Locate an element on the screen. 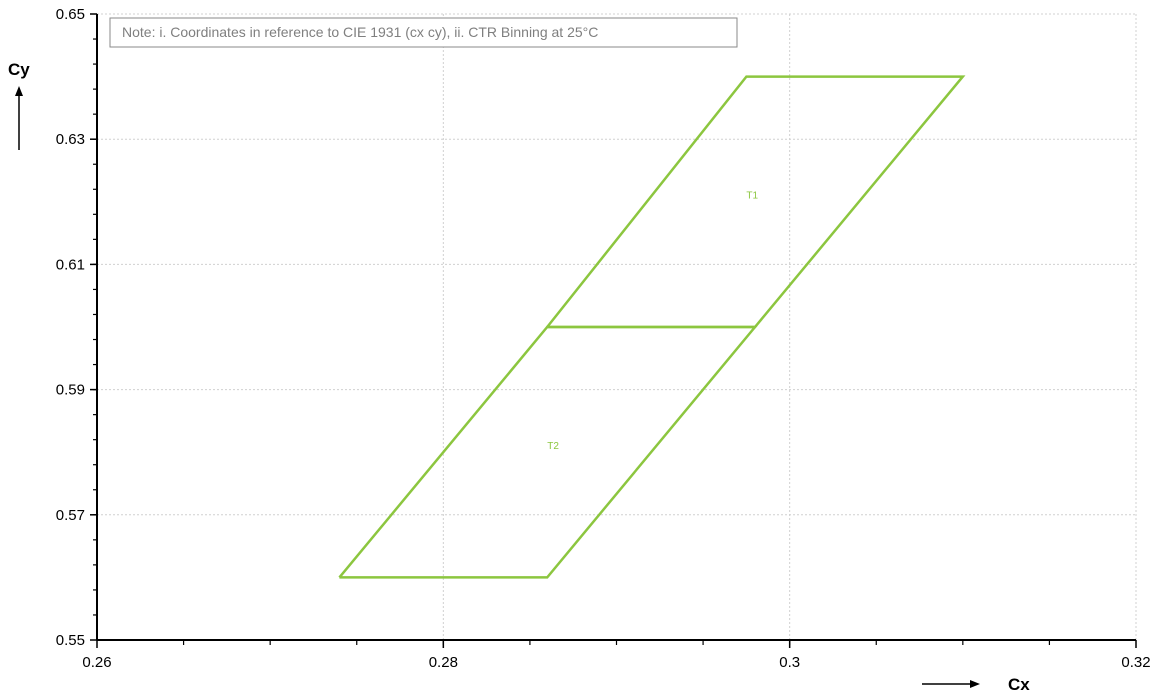  y-tick-label: 0.63 is located at coordinates (70, 139).